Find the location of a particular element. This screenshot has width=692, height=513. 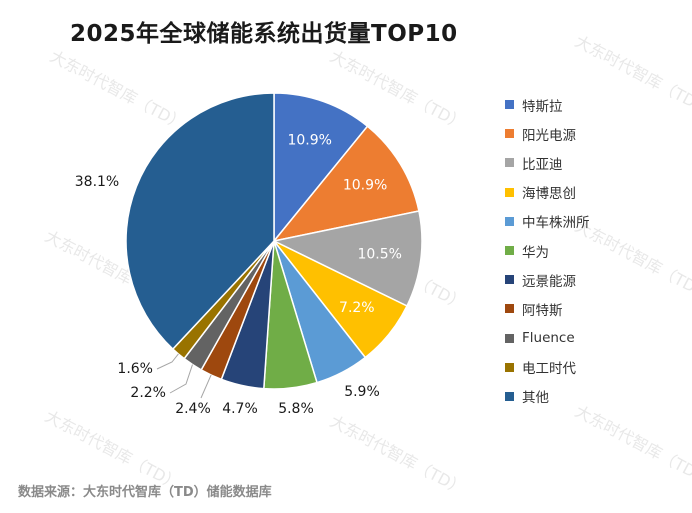

legend-item-6: 华为 is located at coordinates (547, 250).